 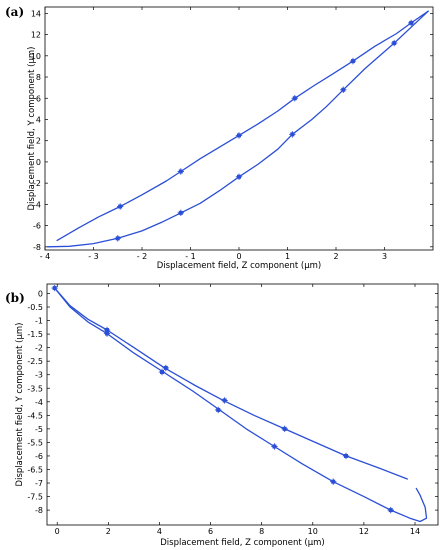 What do you see at coordinates (261, 531) in the screenshot?
I see `x-tick-label: 8` at bounding box center [261, 531].